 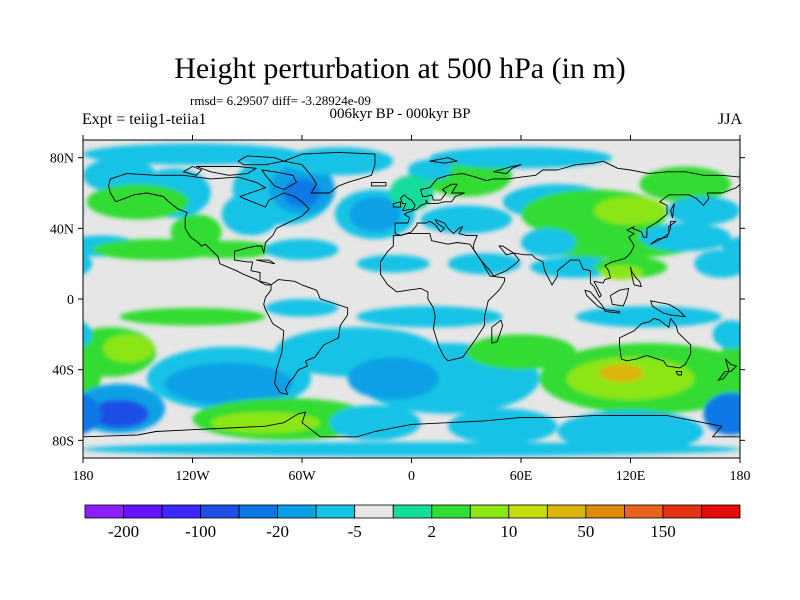 I want to click on period-label: 006kyr BP - 000kyr BP, so click(x=400, y=114).